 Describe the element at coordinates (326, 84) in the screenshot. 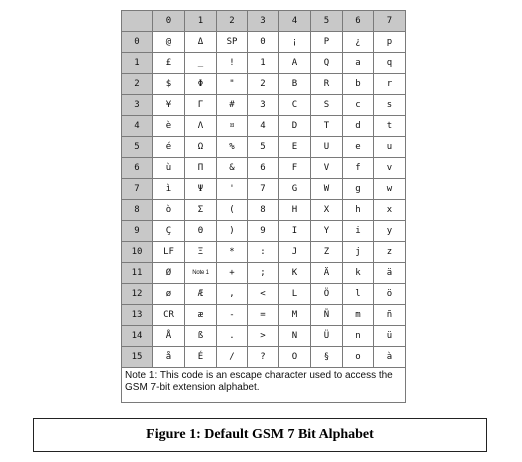

I see `character-cell: R` at that location.